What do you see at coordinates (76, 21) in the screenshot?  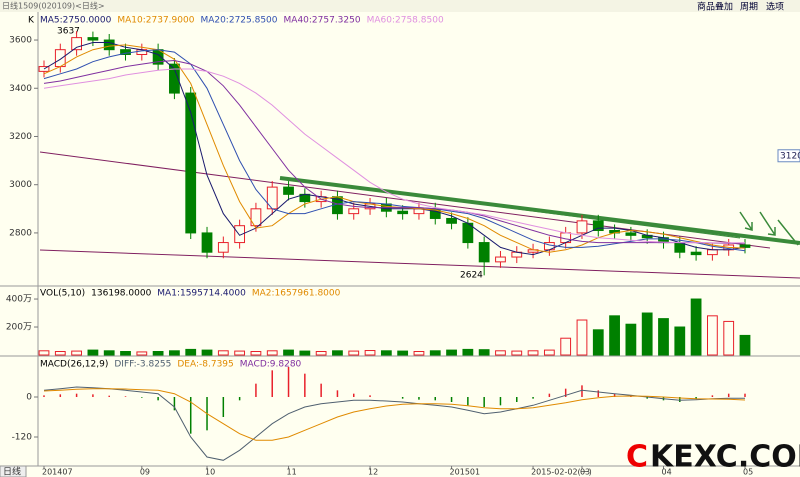 I see `legend-entry: MA5:2750.0000` at bounding box center [76, 21].